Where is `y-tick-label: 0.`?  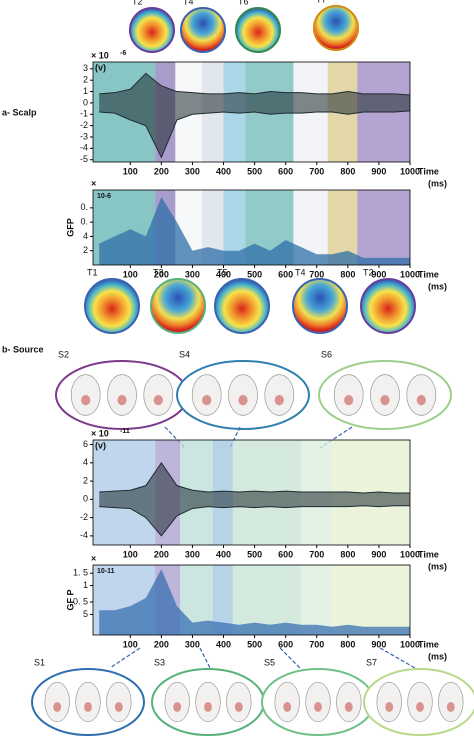
y-tick-label: 0. is located at coordinates (84, 207).